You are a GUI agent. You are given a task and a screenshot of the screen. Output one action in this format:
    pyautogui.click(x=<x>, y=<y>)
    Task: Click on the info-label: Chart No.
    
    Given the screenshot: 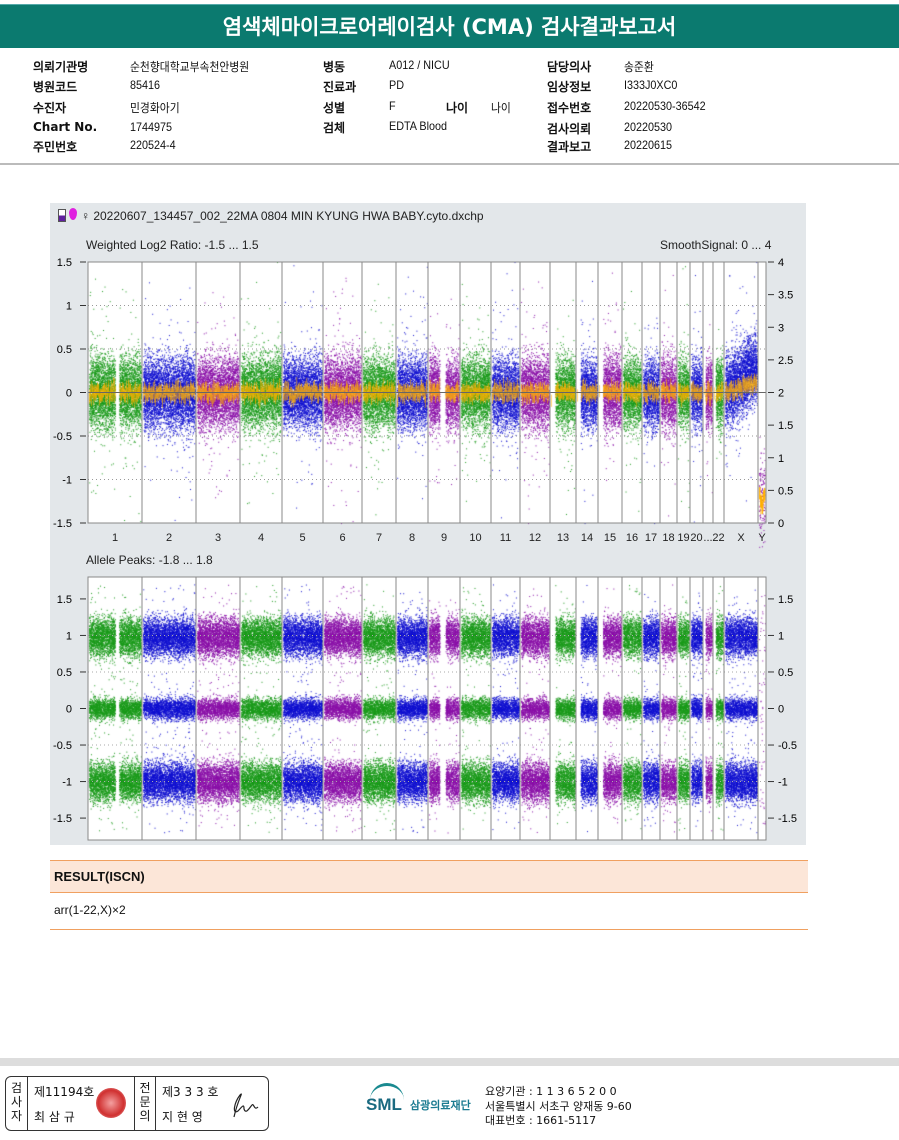 What is the action you would take?
    pyautogui.click(x=65, y=127)
    